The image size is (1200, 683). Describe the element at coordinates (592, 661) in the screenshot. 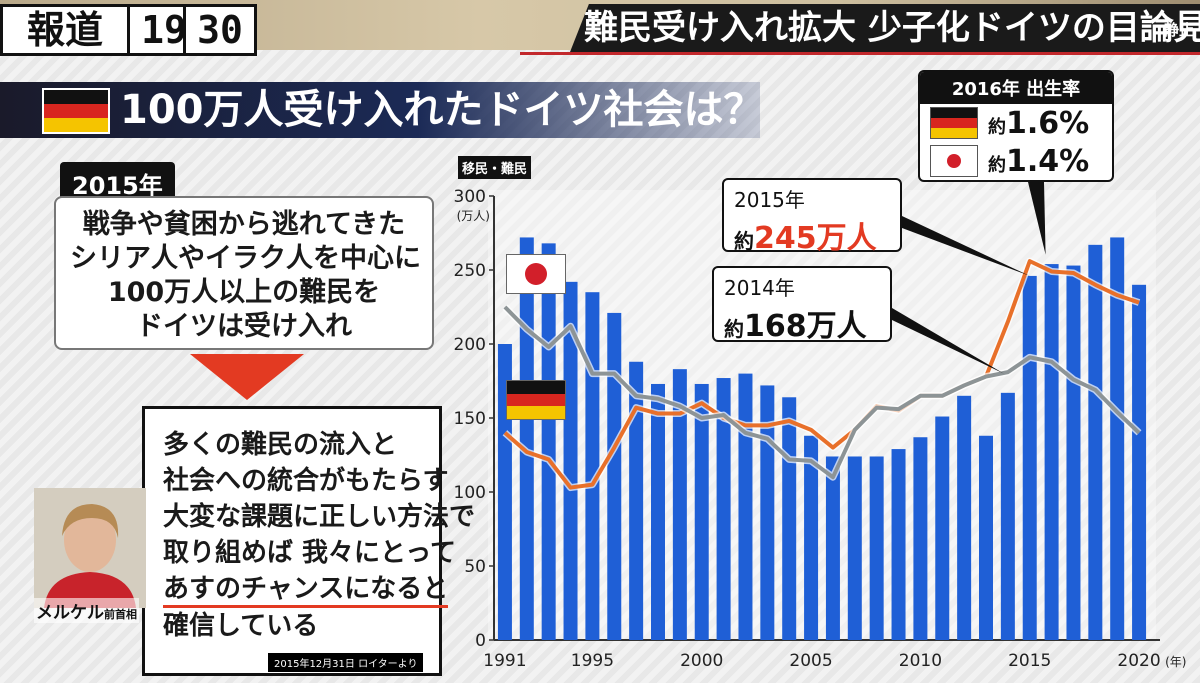

I see `x-tick-label: 1995` at that location.